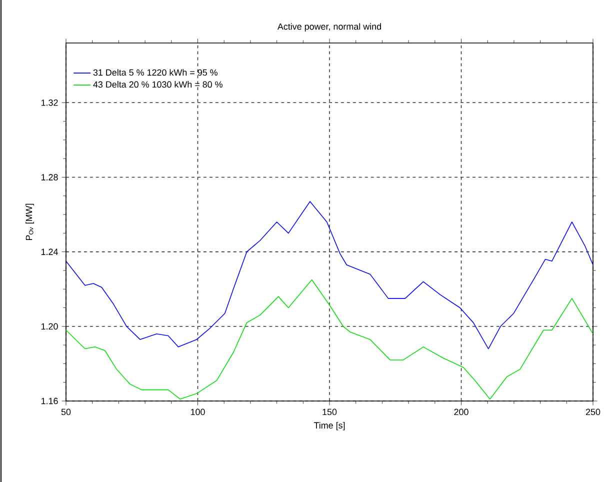 This screenshot has width=613, height=482. What do you see at coordinates (49, 326) in the screenshot?
I see `y-tick-label: 1.20` at bounding box center [49, 326].